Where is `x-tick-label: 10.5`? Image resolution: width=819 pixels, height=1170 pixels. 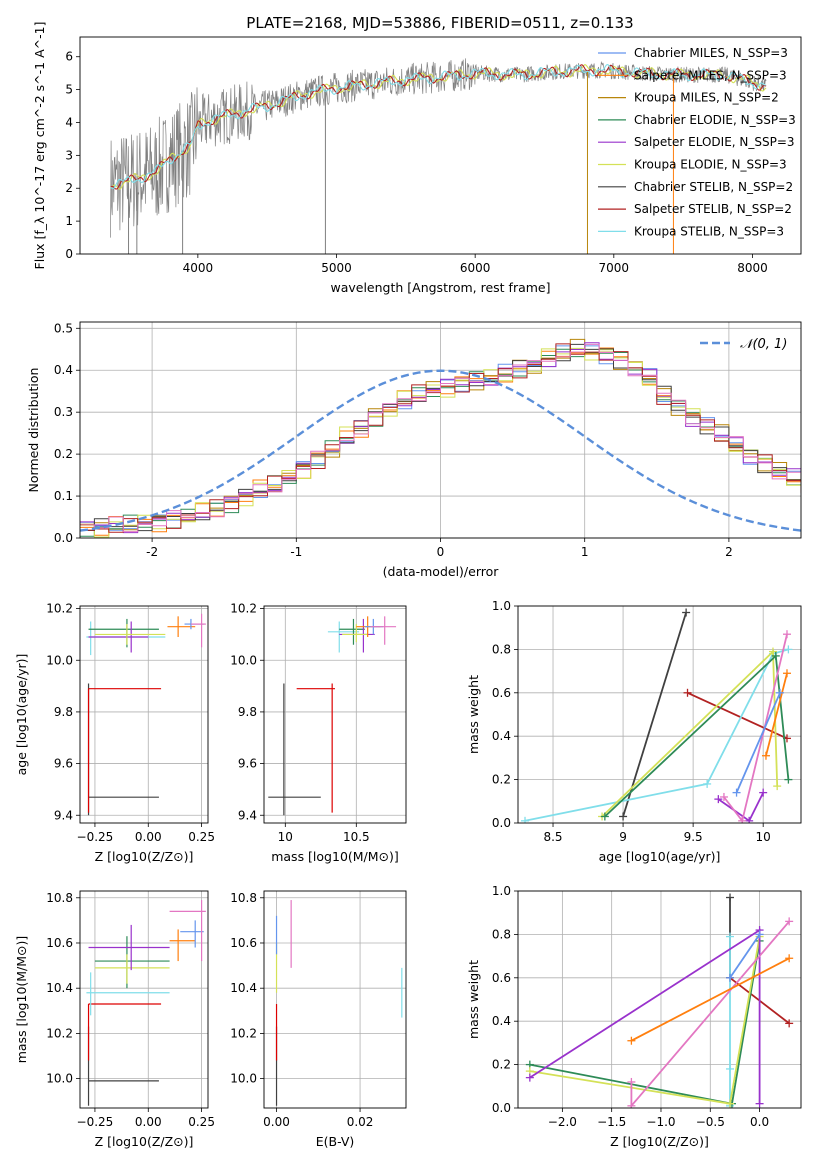 x-tick-label: 10.5 is located at coordinates (356, 837).